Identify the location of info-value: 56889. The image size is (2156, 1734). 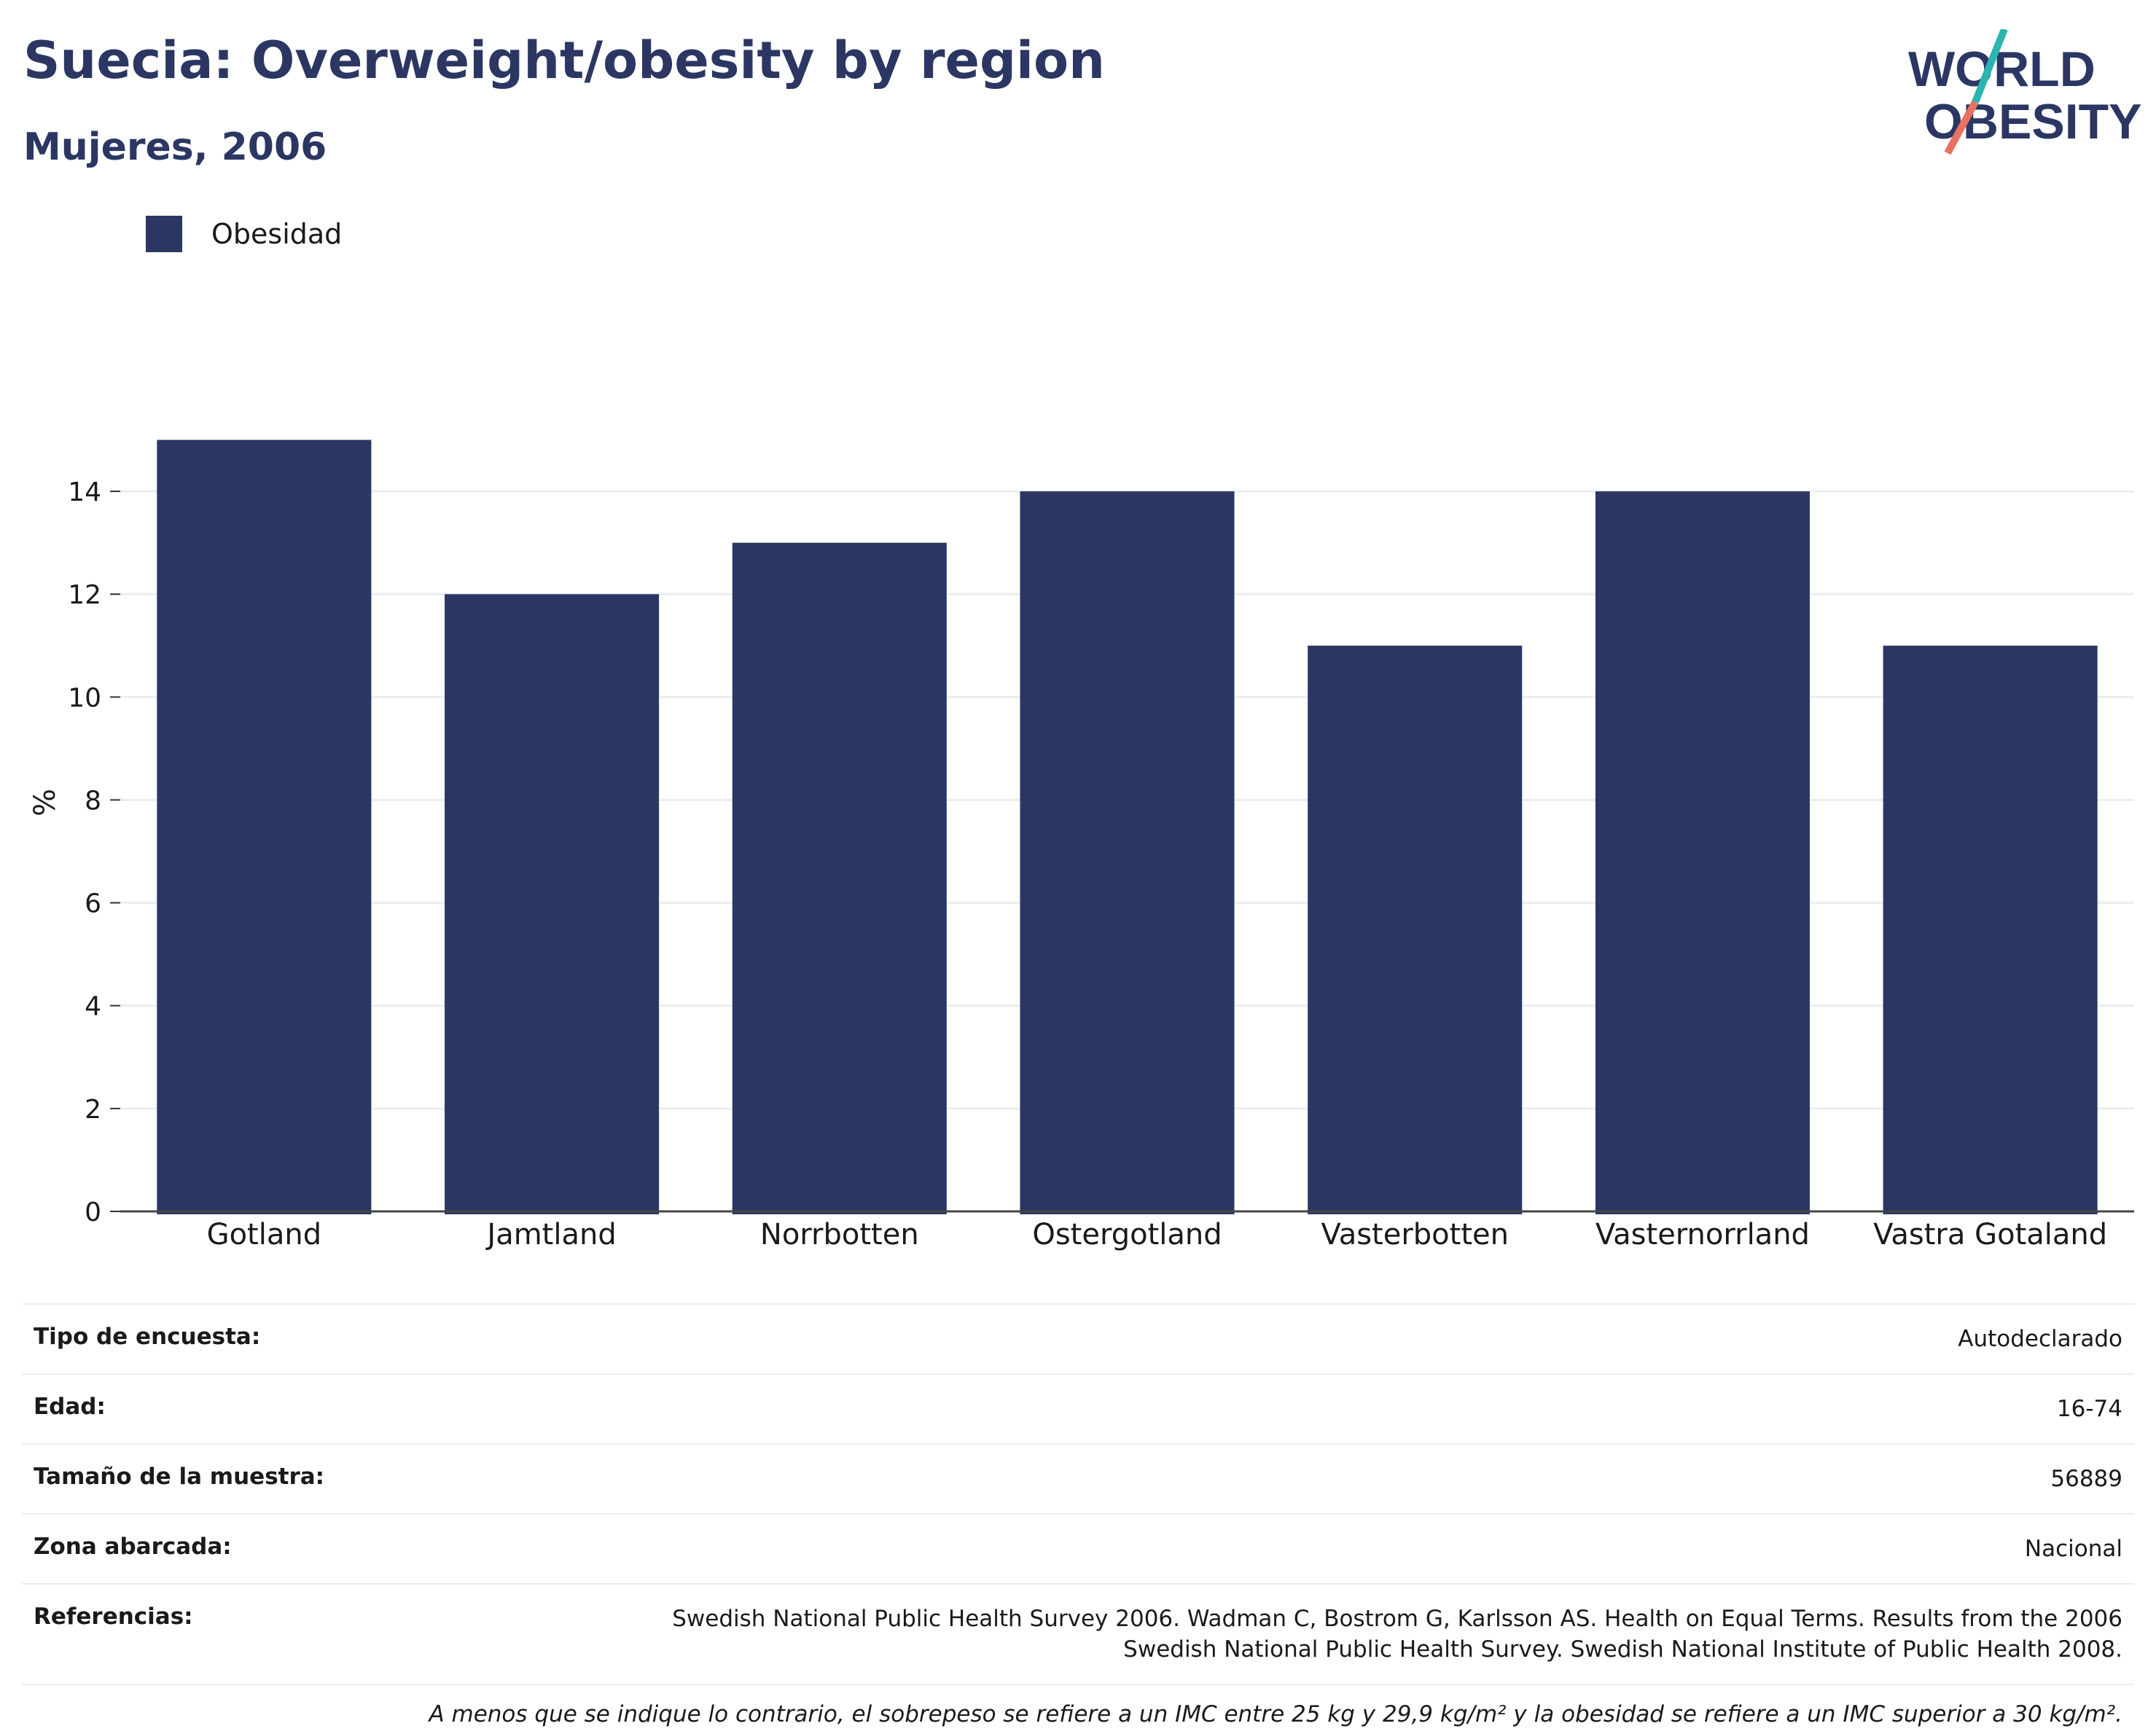
(2086, 1479).